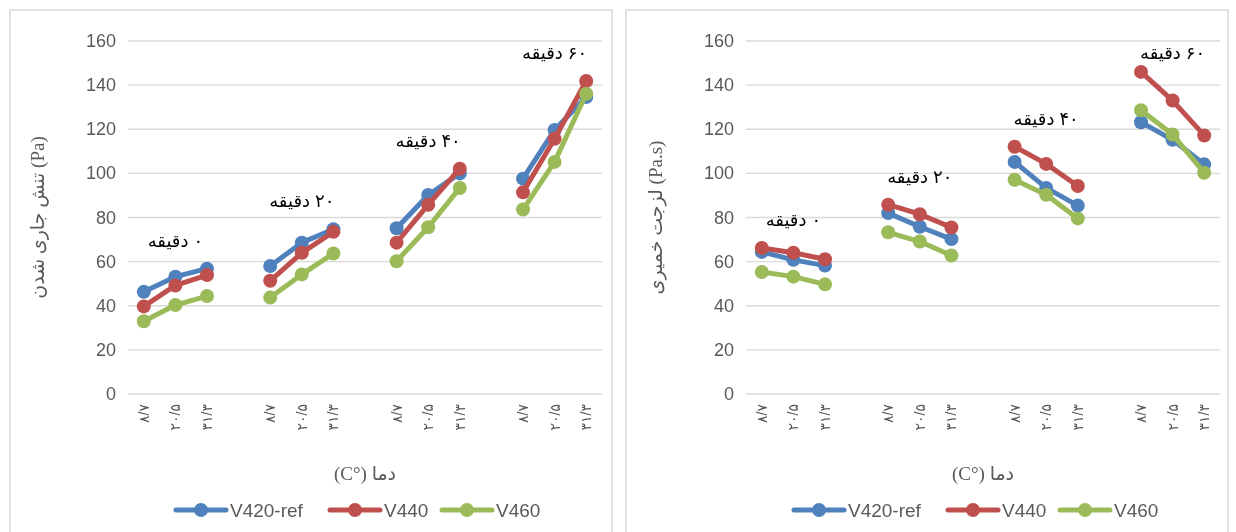 Image resolution: width=1236 pixels, height=532 pixels. Describe the element at coordinates (365, 474) in the screenshot. I see `x-axis-title: دما (°C)` at that location.